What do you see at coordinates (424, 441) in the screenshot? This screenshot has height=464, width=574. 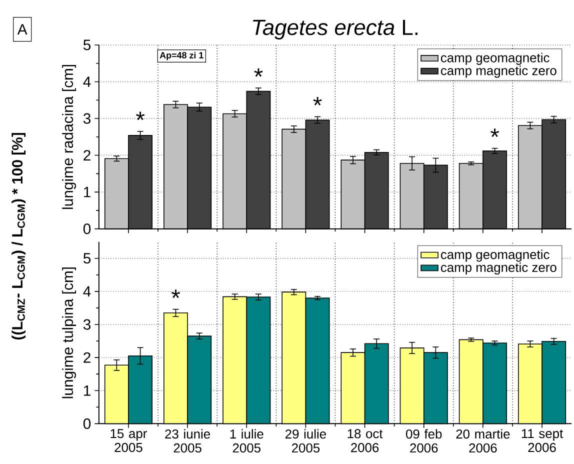 I see `x-tick-label: 09 feb 2006` at bounding box center [424, 441].